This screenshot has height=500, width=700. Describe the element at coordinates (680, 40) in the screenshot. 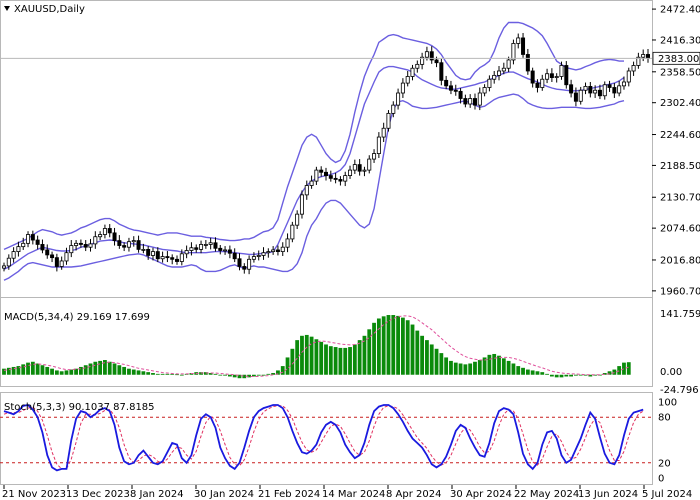

I see `price-tick-label: 2416.30` at that location.